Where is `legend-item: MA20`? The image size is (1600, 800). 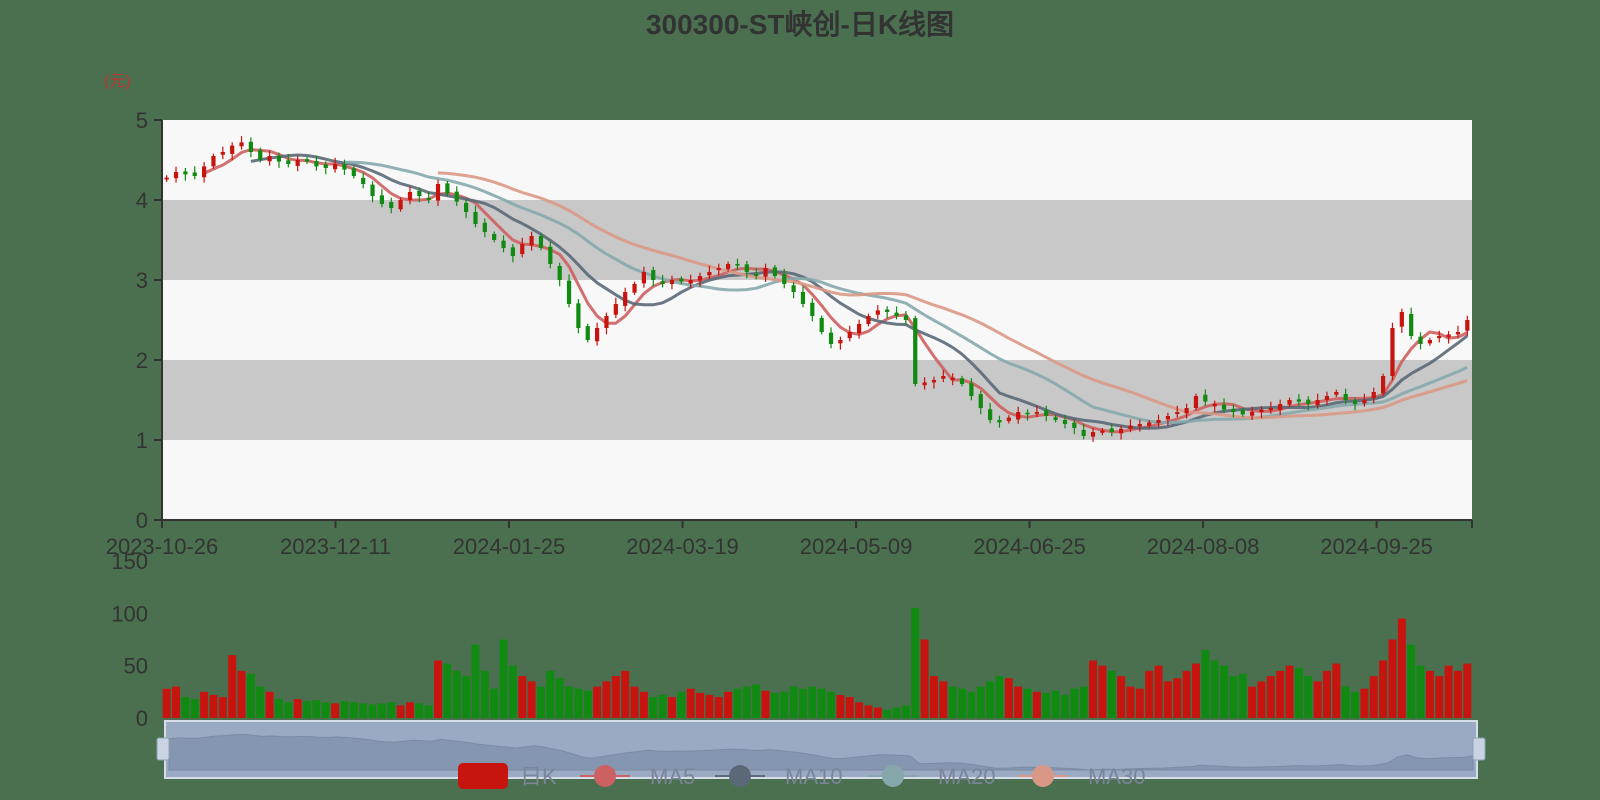
legend-item: MA20 is located at coordinates (931, 776).